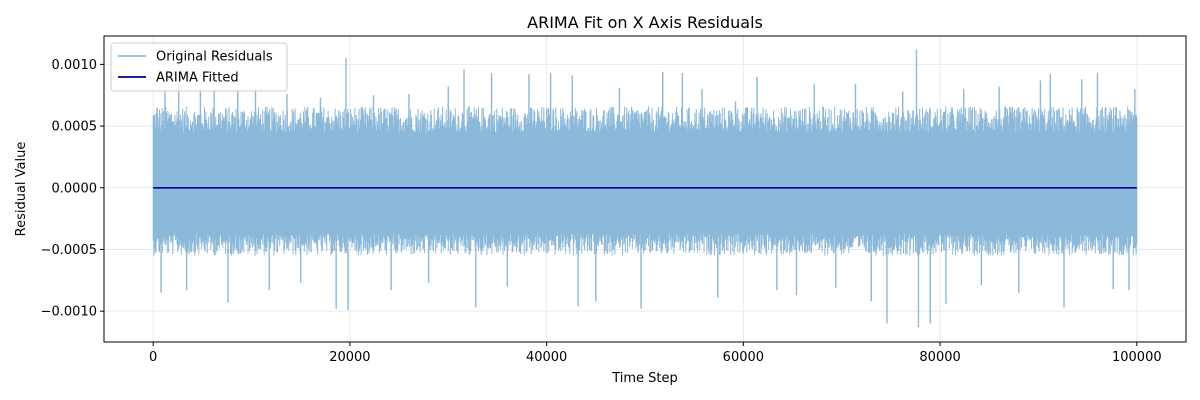 Image resolution: width=1200 pixels, height=400 pixels. Describe the element at coordinates (645, 22) in the screenshot. I see `chart-title: ARIMA Fit on X Axis Residuals` at that location.